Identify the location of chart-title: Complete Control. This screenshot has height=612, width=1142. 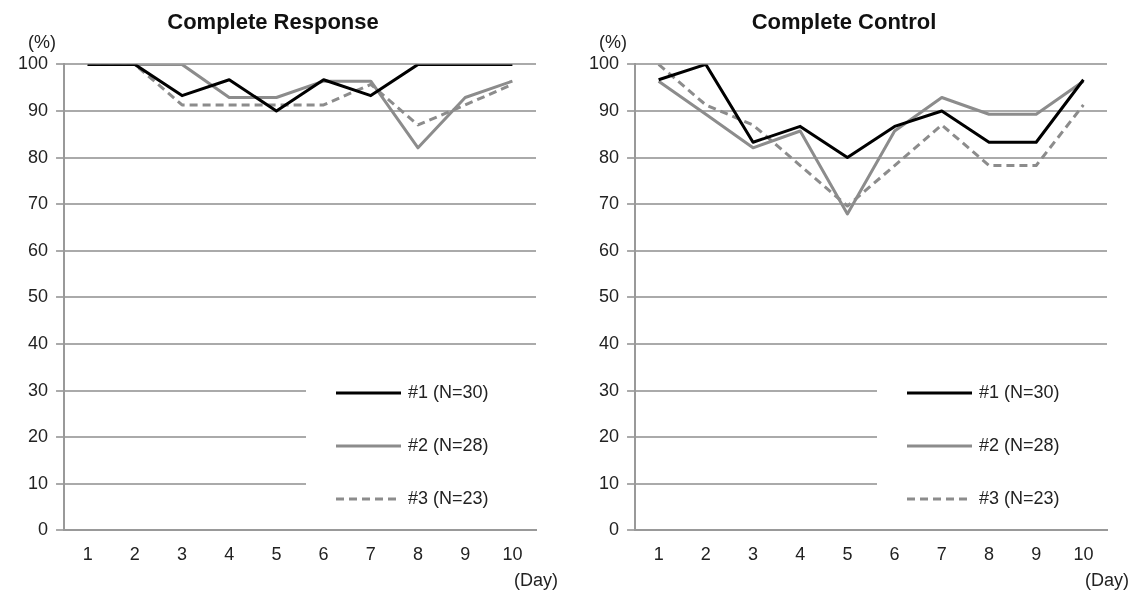
(844, 22).